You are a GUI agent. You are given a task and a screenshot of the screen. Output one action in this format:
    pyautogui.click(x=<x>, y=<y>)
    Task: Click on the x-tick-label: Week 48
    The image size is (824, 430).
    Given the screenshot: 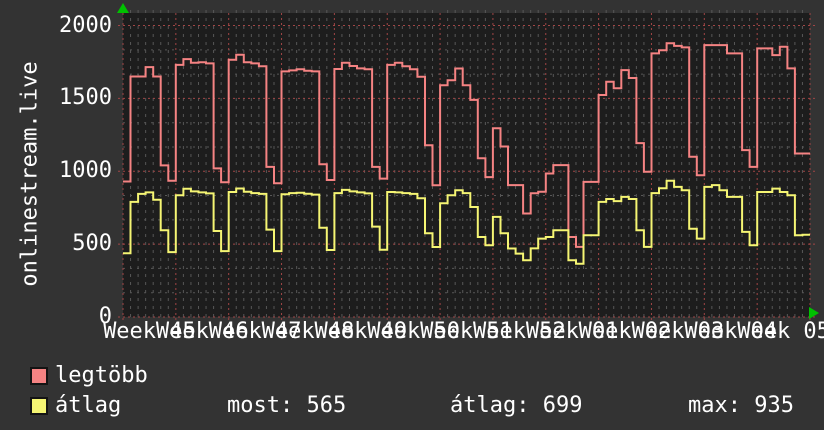 What is the action you would take?
    pyautogui.click(x=308, y=331)
    